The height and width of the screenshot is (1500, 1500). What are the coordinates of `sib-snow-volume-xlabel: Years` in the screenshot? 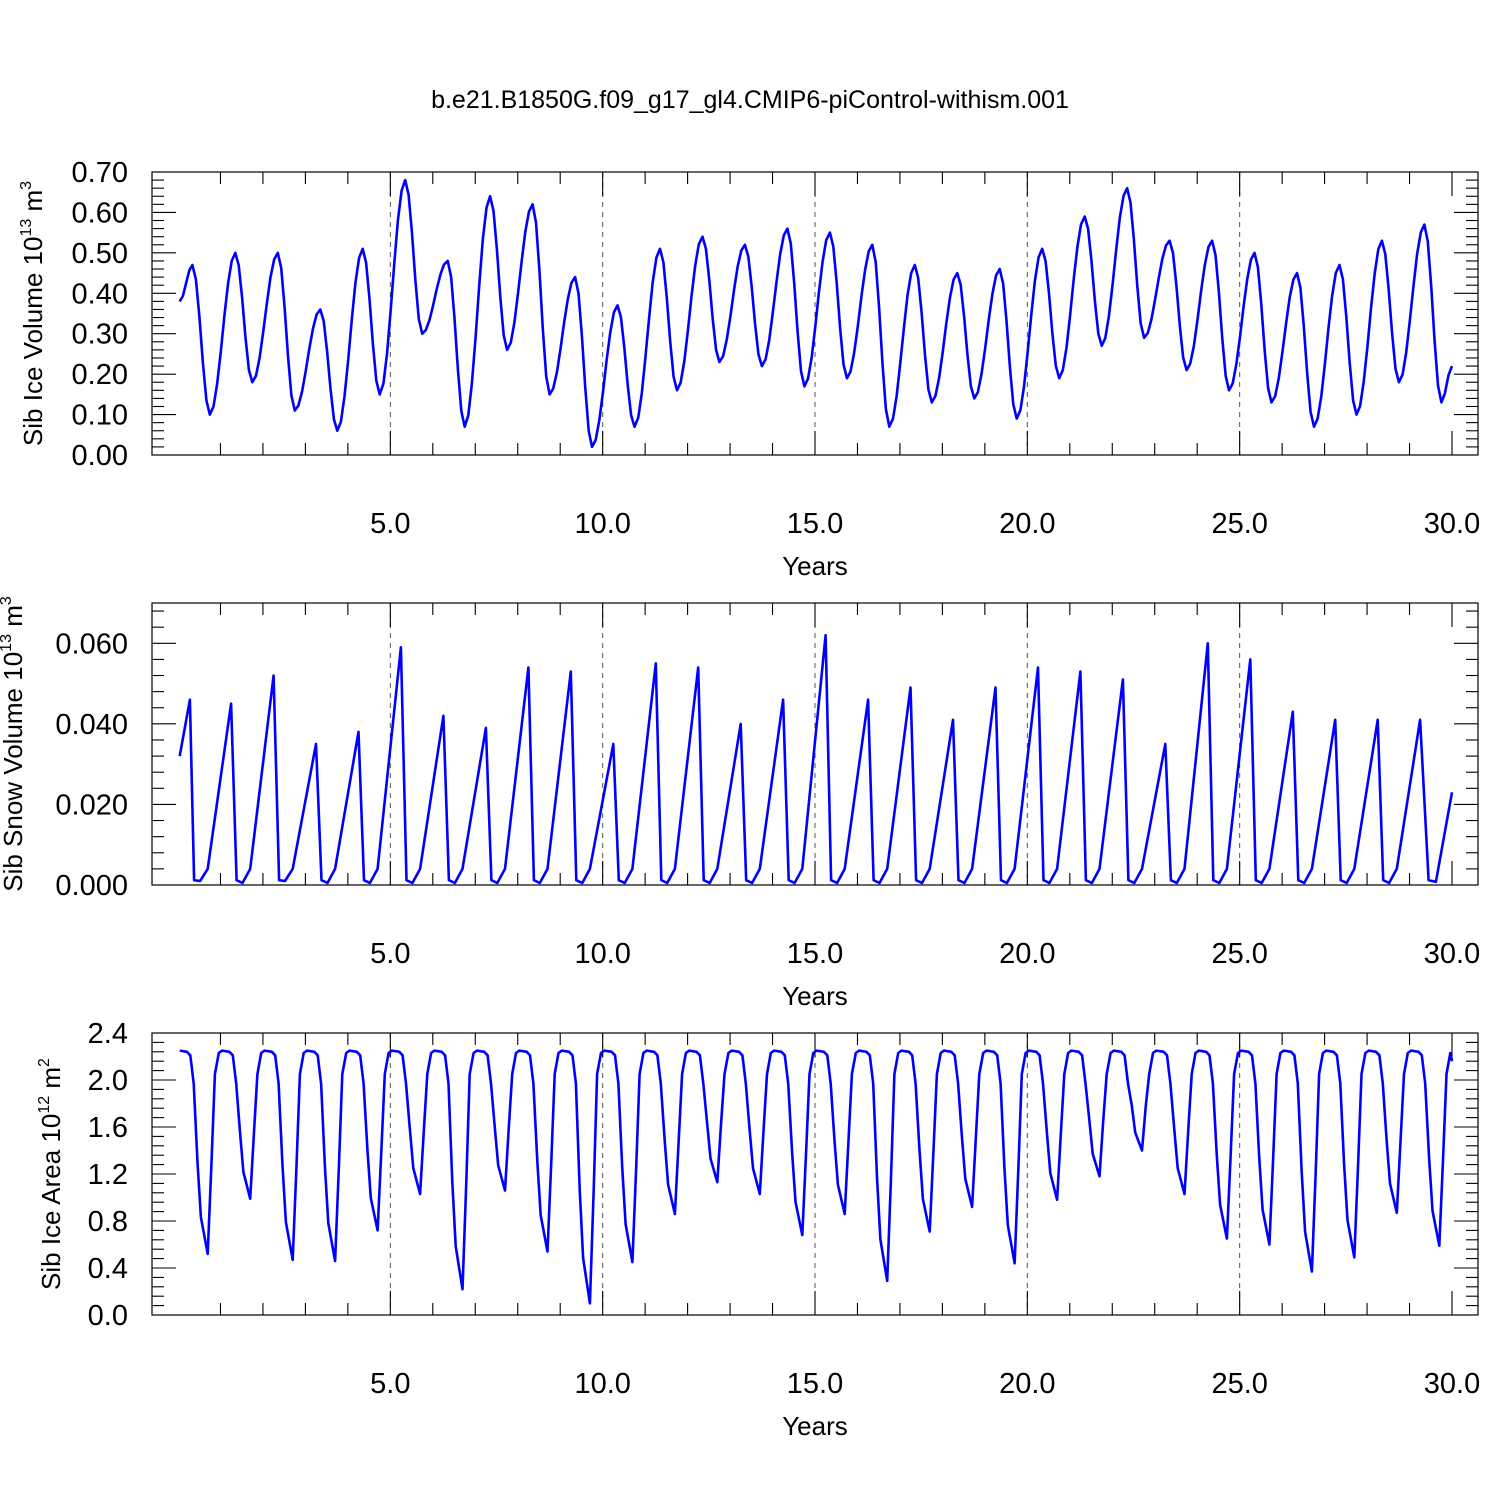 It's located at (815, 996).